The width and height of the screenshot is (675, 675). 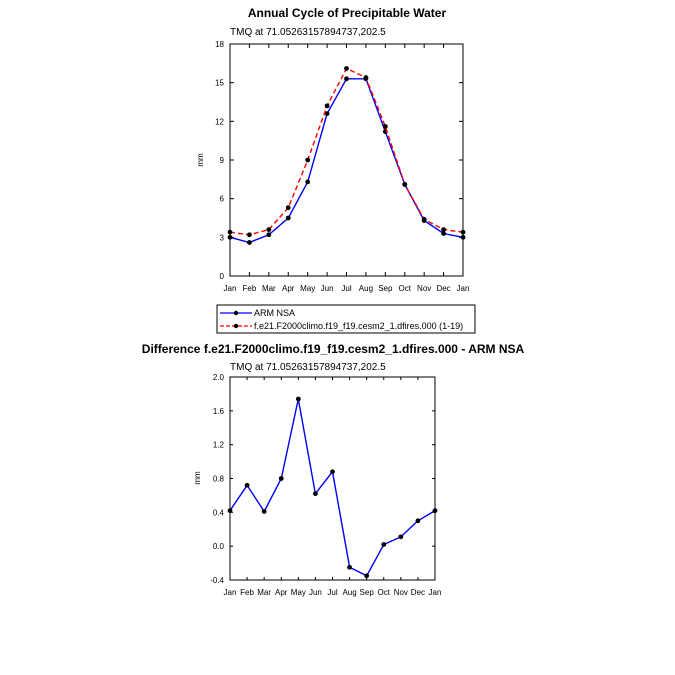 What do you see at coordinates (219, 121) in the screenshot?
I see `y-tick-label: 12` at bounding box center [219, 121].